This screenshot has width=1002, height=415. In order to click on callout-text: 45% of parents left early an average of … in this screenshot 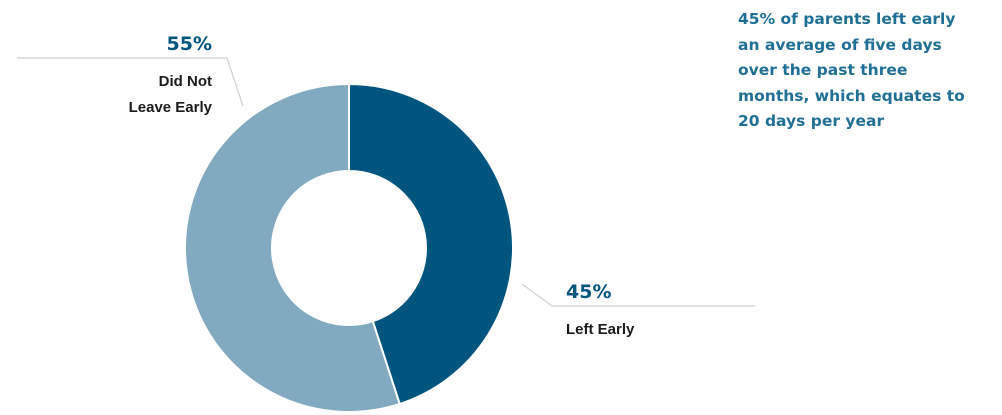, I will do `click(869, 71)`.